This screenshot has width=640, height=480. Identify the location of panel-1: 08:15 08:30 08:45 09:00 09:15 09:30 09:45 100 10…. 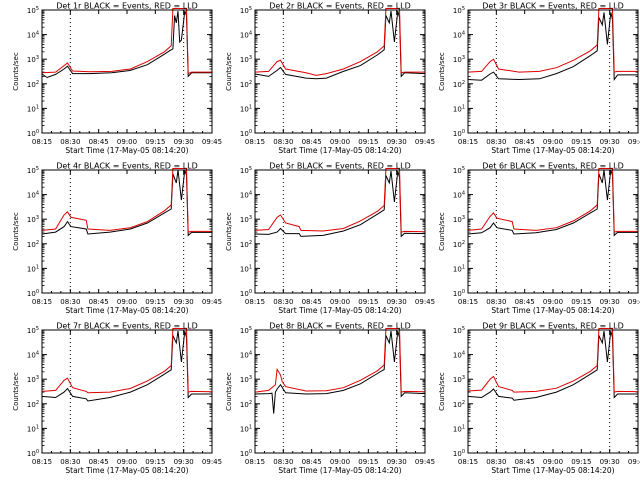
(117, 79).